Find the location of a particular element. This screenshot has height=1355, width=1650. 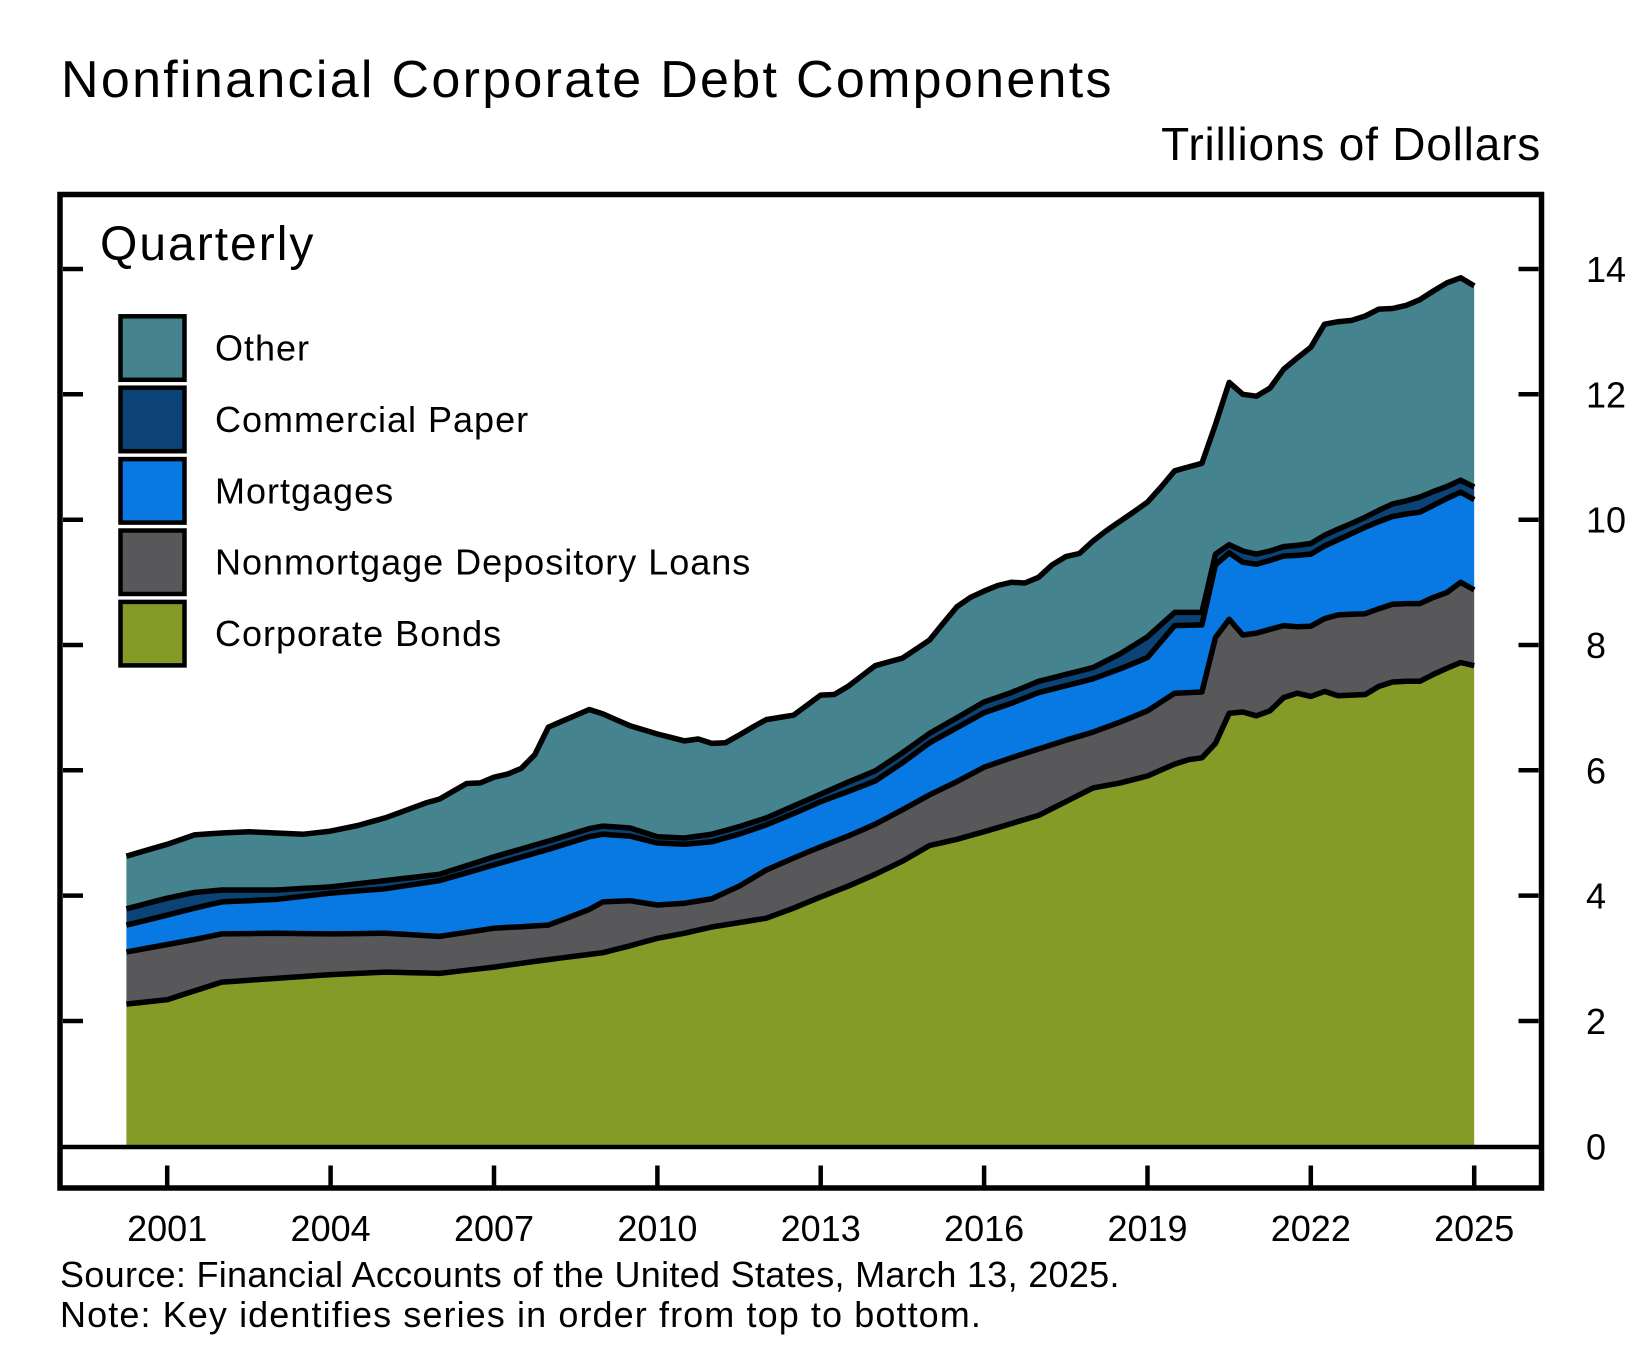

svg-text: 2004 is located at coordinates (331, 1228).